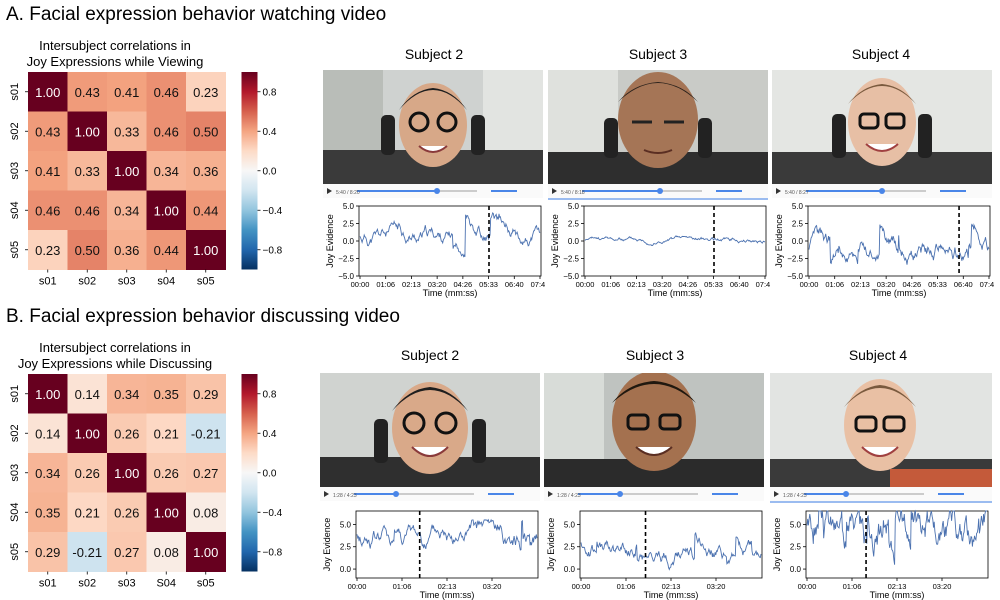 The image size is (1000, 600). I want to click on x-tick-label: 04:26, so click(687, 284).